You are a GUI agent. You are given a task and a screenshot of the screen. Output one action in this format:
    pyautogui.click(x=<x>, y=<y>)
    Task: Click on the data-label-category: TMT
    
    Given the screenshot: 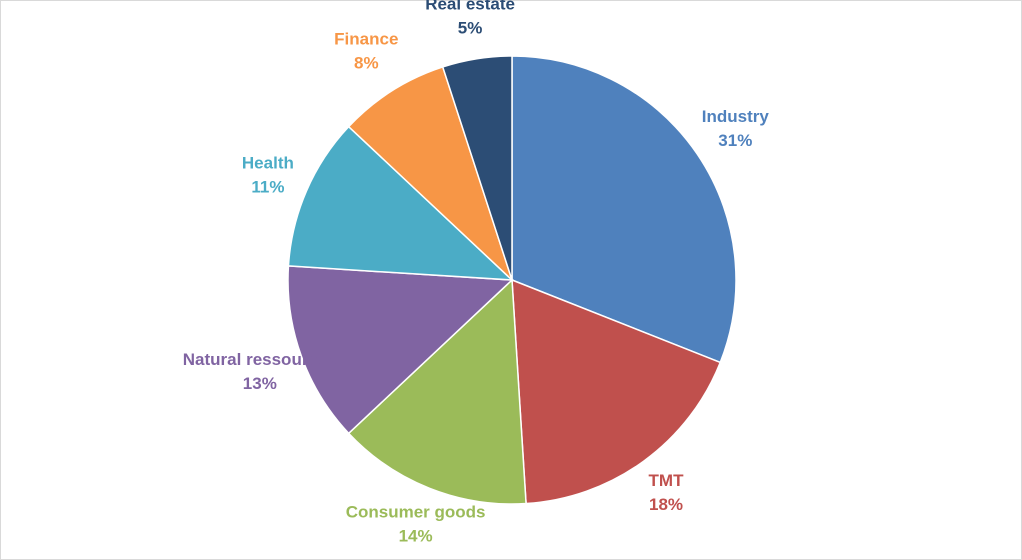 What is the action you would take?
    pyautogui.click(x=667, y=480)
    